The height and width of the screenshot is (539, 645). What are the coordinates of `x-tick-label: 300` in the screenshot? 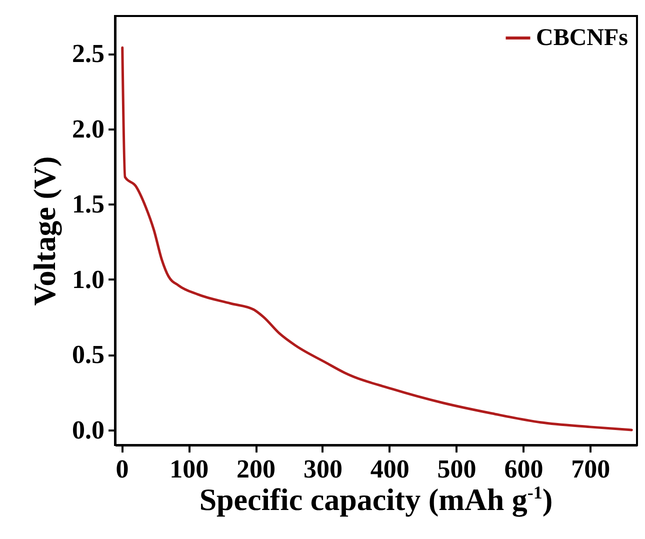 It's located at (322, 469).